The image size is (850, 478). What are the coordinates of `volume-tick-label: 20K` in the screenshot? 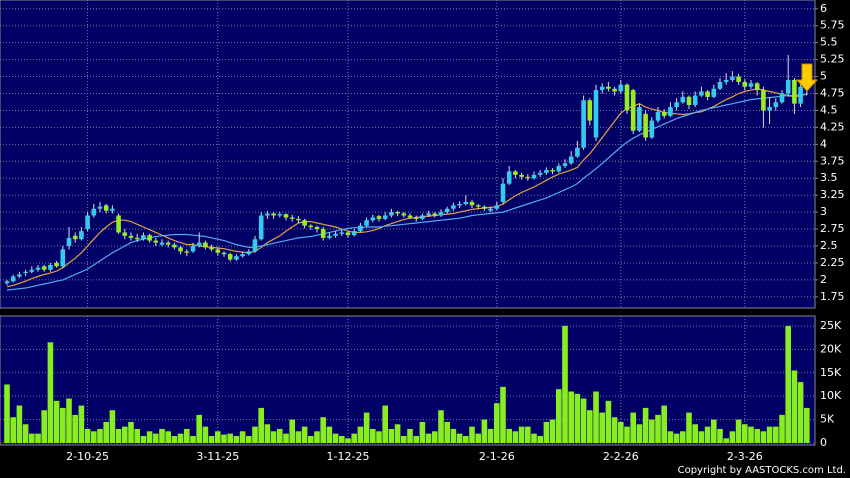 It's located at (831, 348).